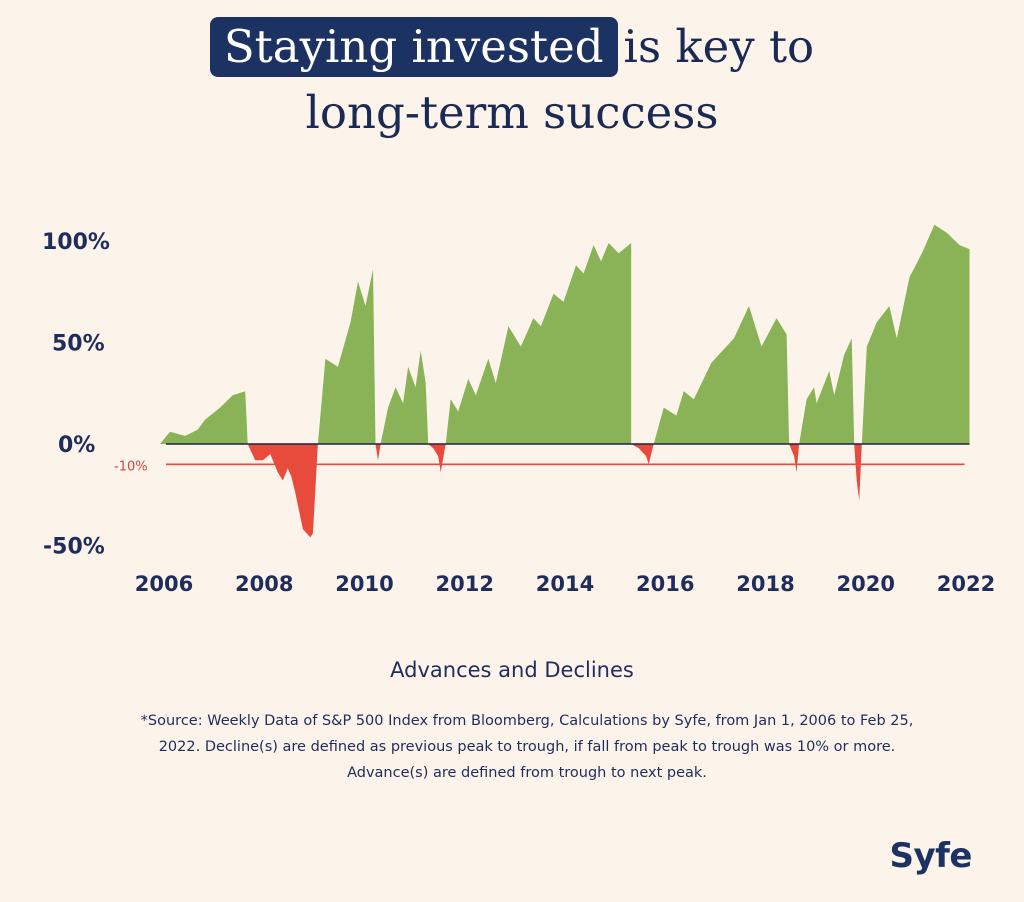 The image size is (1024, 902). I want to click on x-tick-label: 2022, so click(966, 584).